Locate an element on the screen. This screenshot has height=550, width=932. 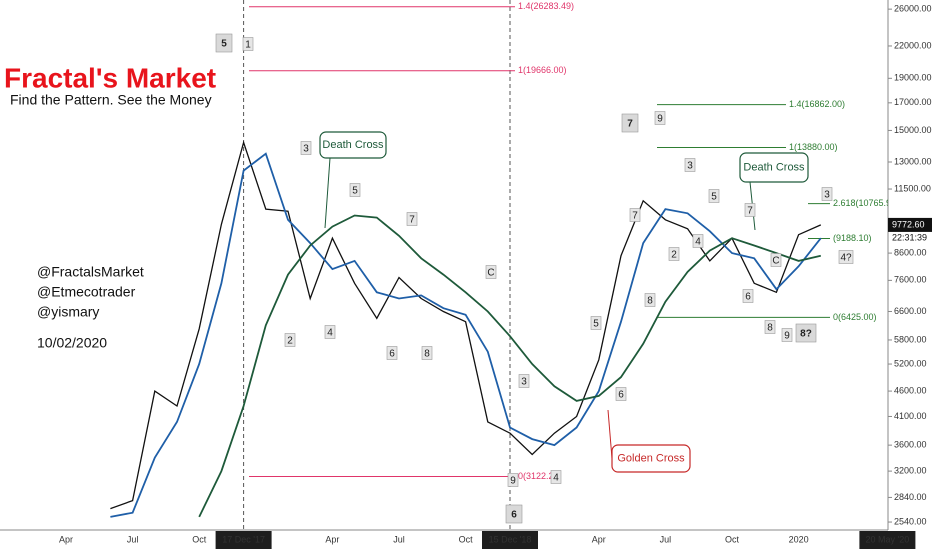
y-tick-label: 19000.00 is located at coordinates (913, 78).